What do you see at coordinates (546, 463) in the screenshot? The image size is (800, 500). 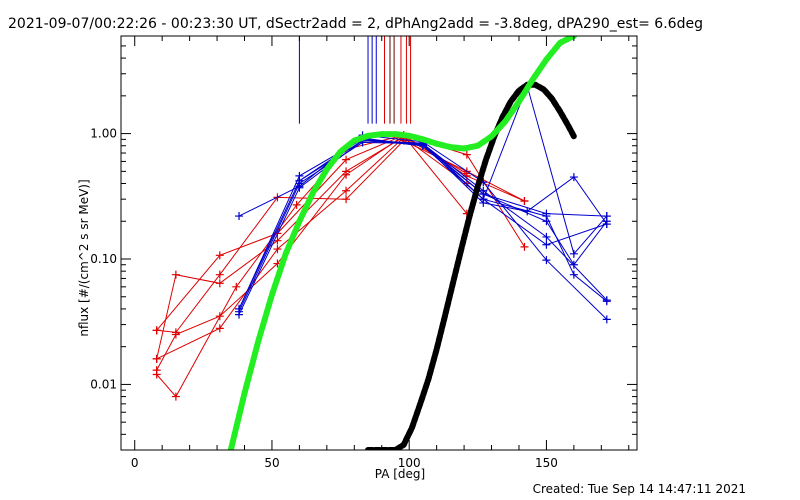 I see `x-tick-label: 150` at bounding box center [546, 463].